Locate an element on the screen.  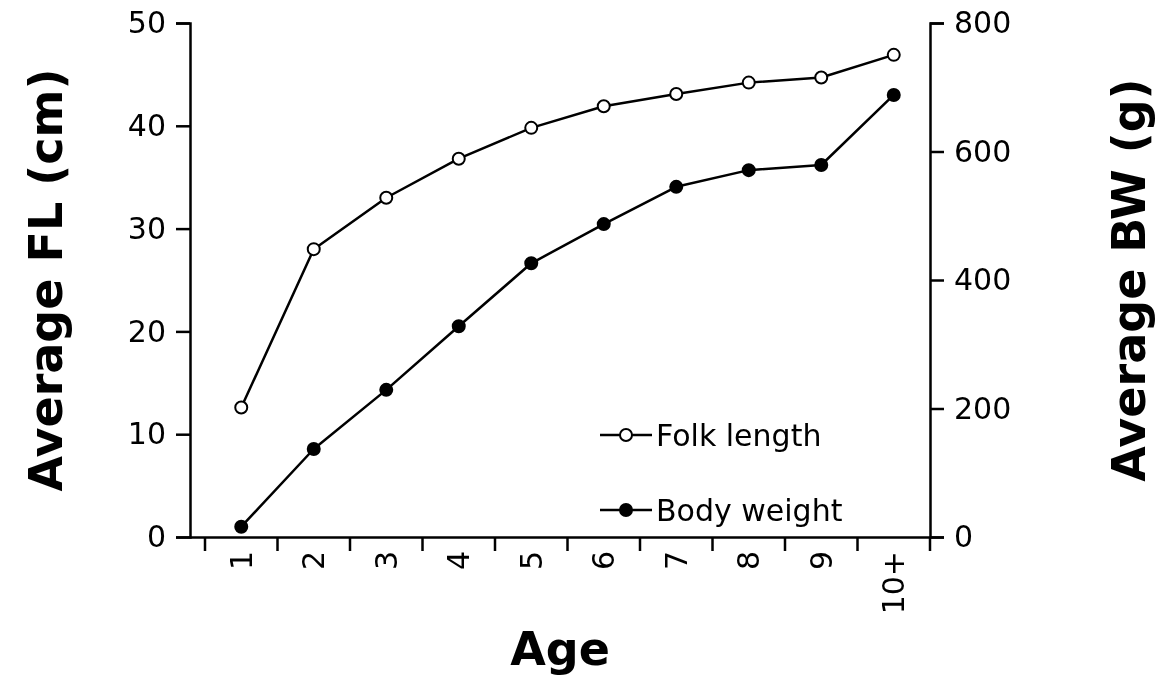
x-tick-label: 10+ is located at coordinates (894, 583).